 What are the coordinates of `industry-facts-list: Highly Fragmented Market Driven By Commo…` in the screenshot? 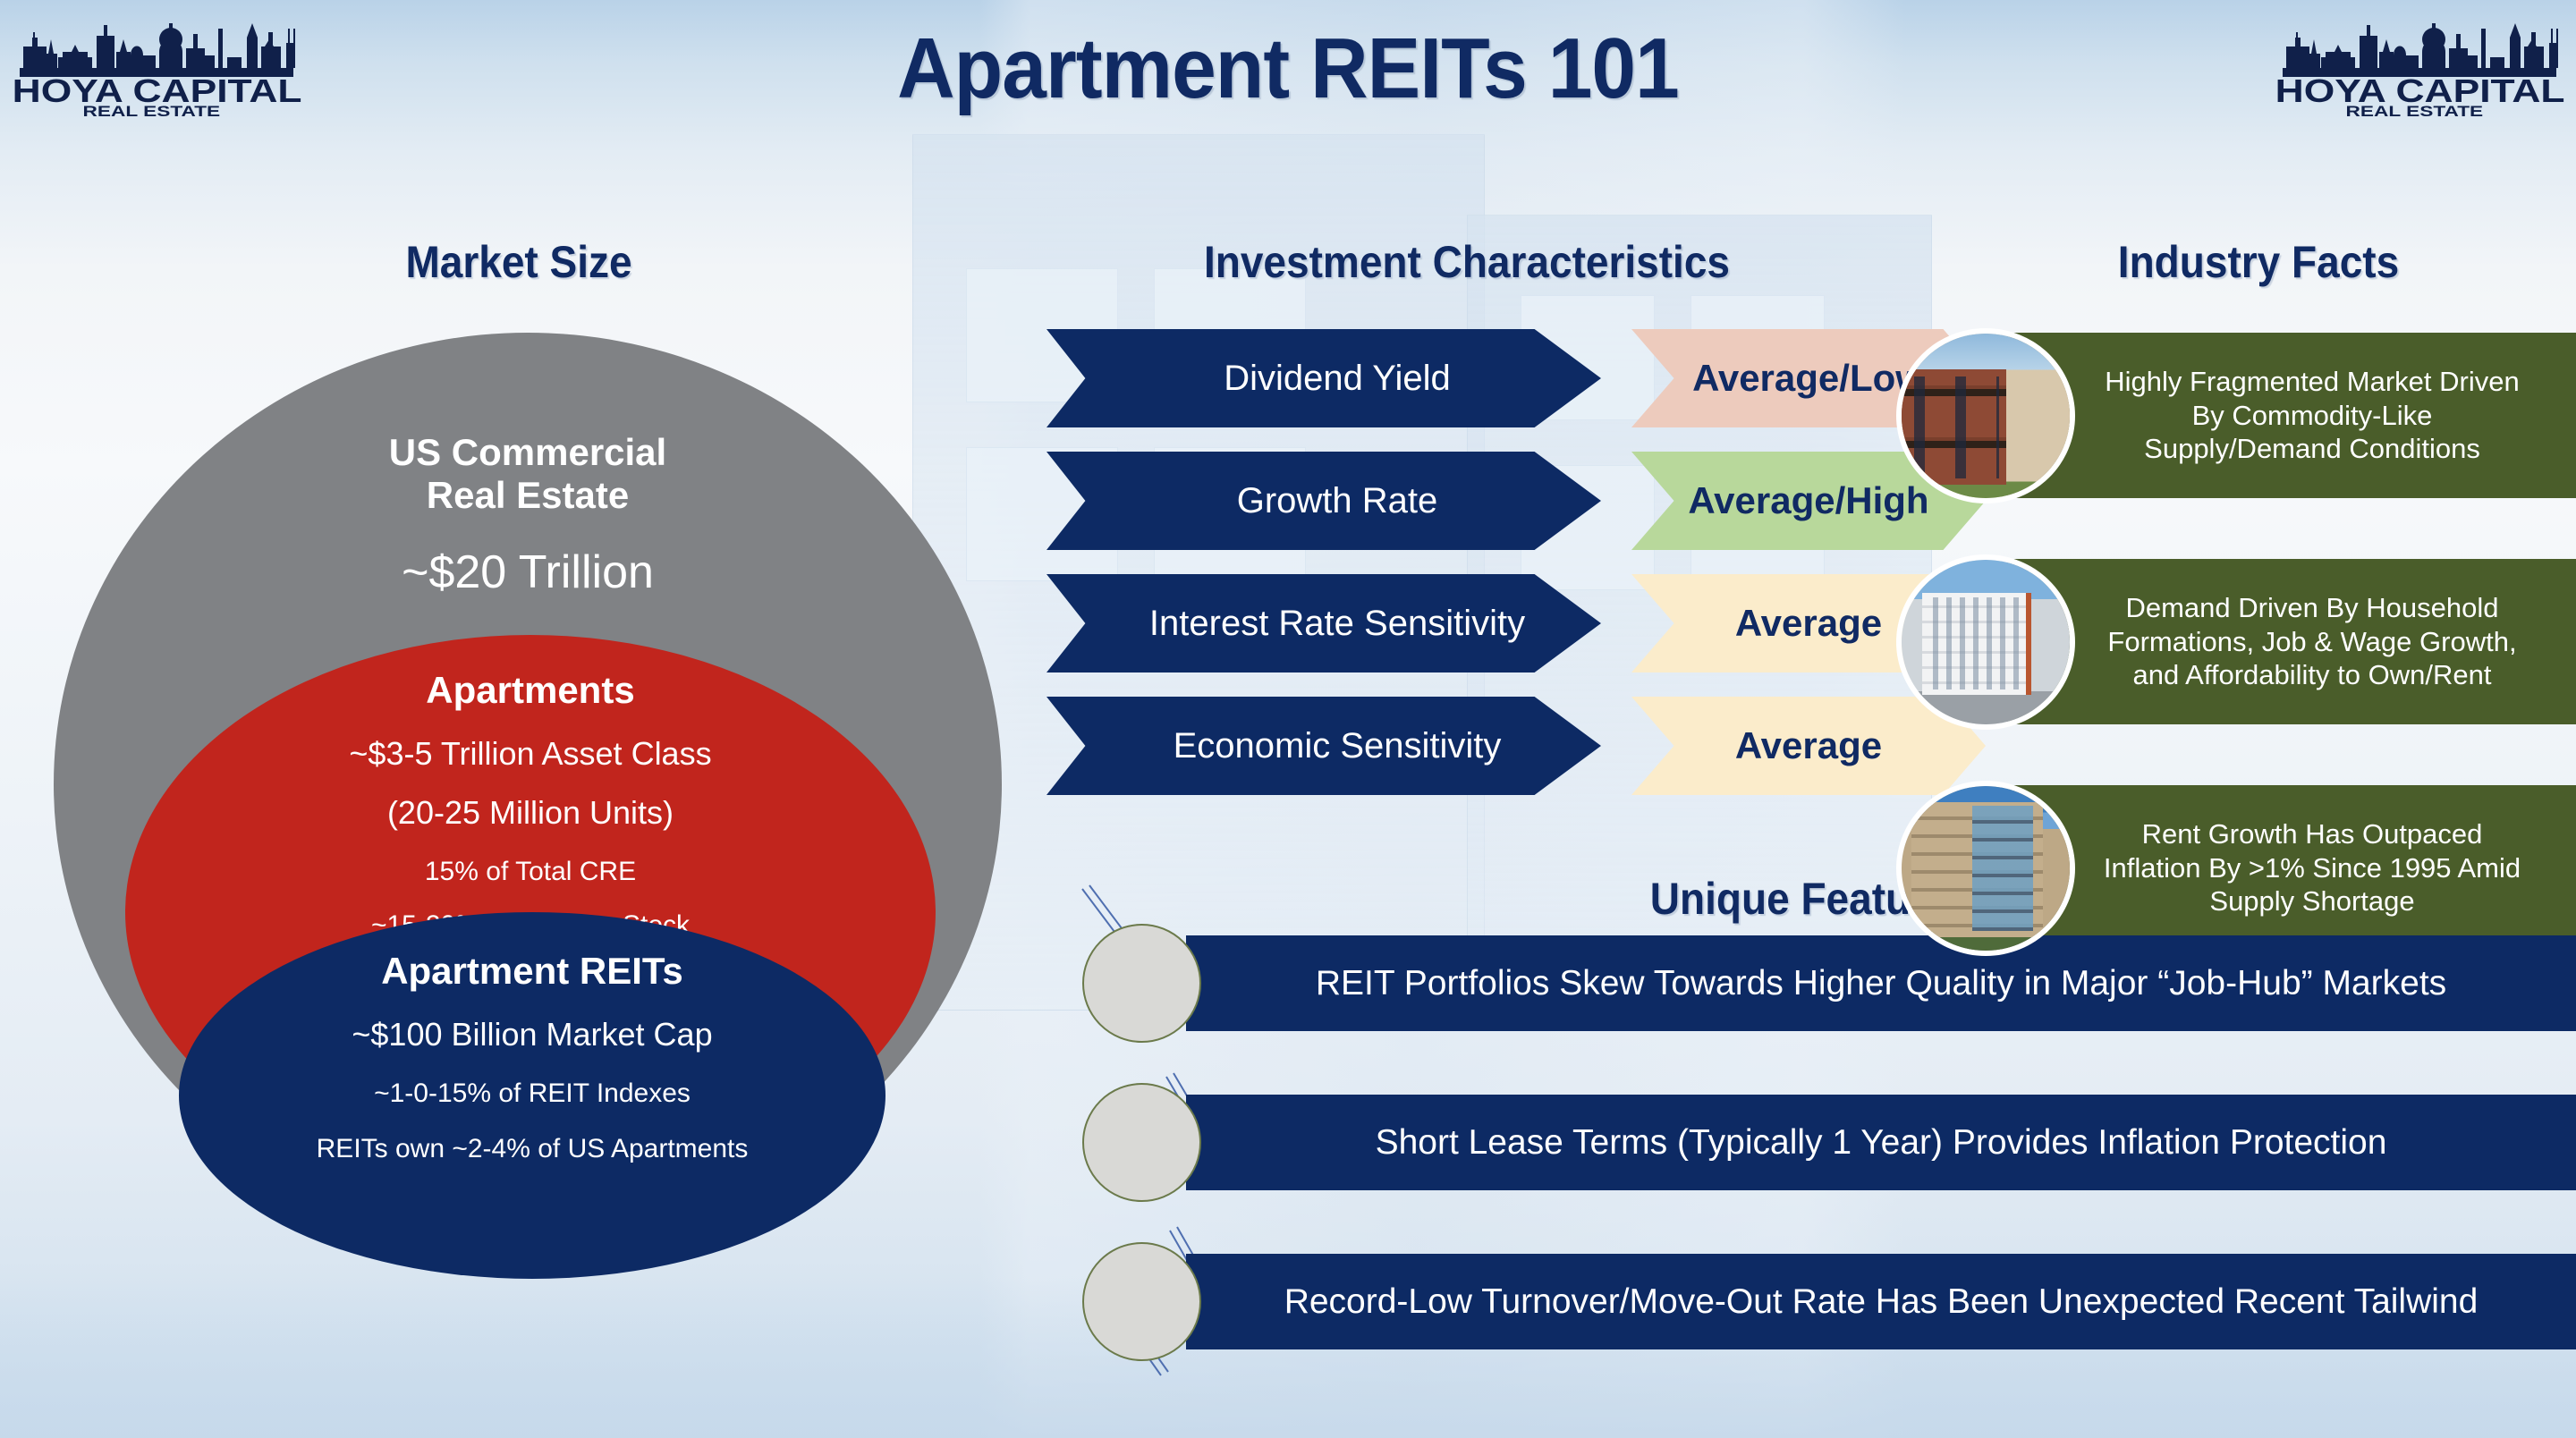 It's located at (2236, 669).